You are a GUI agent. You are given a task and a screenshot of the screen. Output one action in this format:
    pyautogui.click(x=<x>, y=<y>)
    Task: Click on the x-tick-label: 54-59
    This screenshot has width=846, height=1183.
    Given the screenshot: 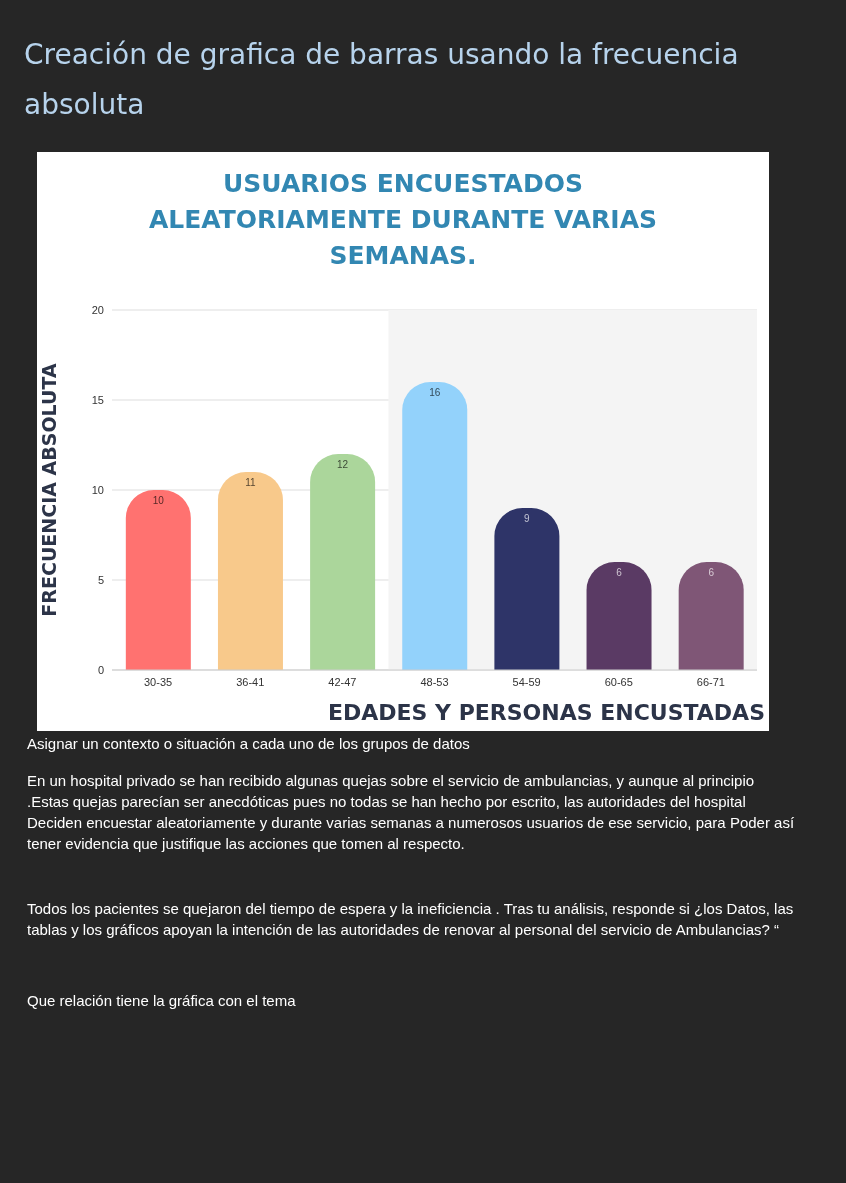 What is the action you would take?
    pyautogui.click(x=526, y=681)
    